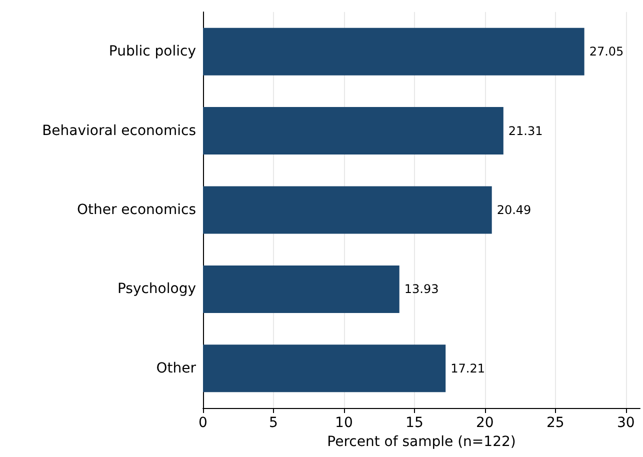 The image size is (643, 457). I want to click on x-axis-title: Percent of sample (n=122), so click(421, 442).